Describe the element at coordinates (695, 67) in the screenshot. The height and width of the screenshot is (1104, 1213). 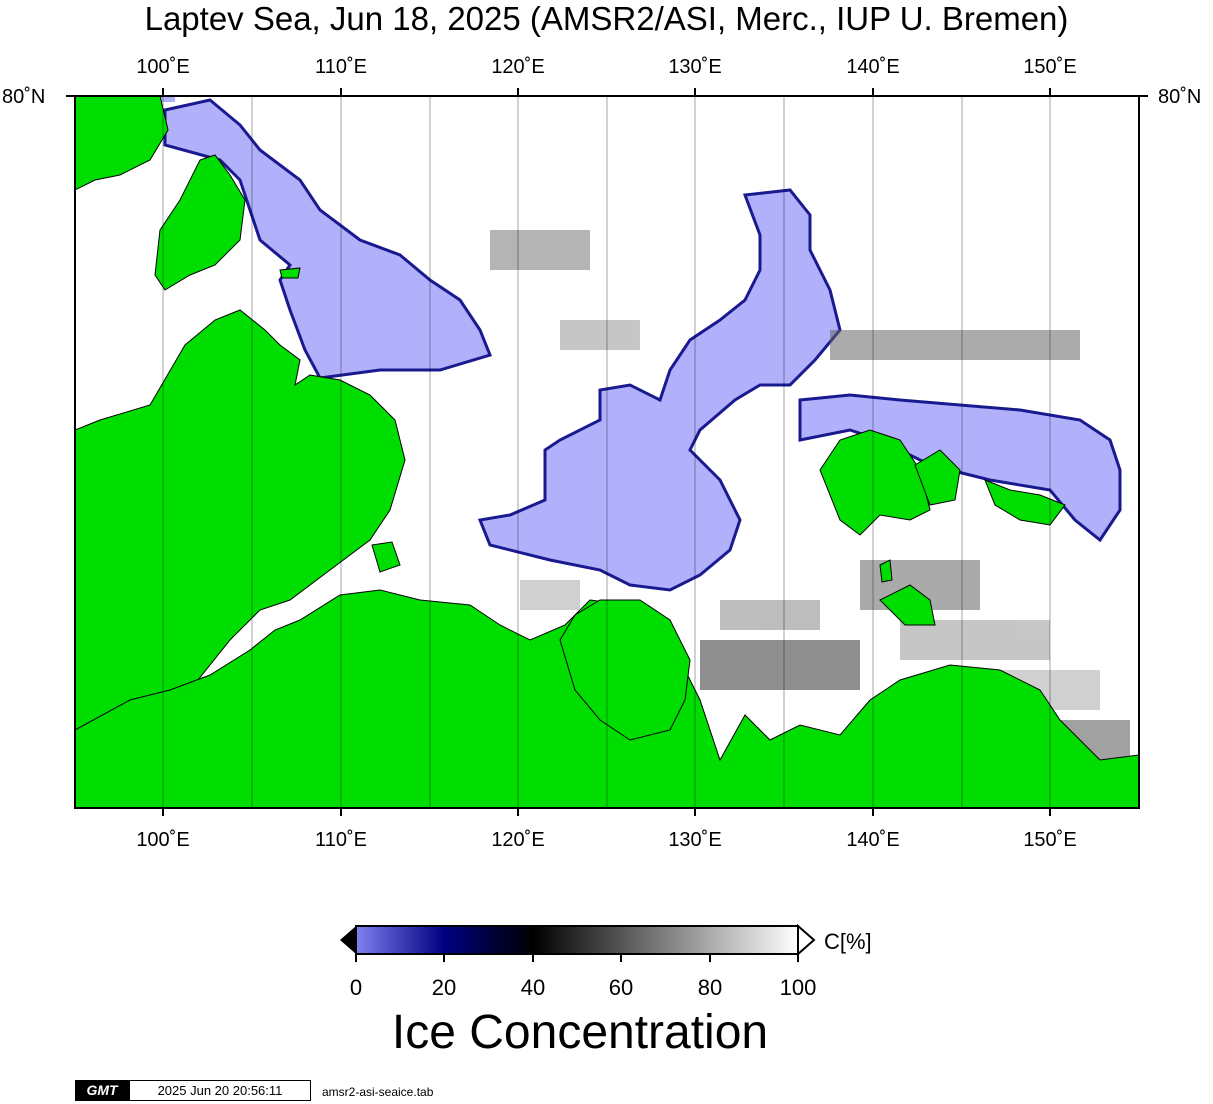
I see `top-tick-label: 130˚E` at that location.